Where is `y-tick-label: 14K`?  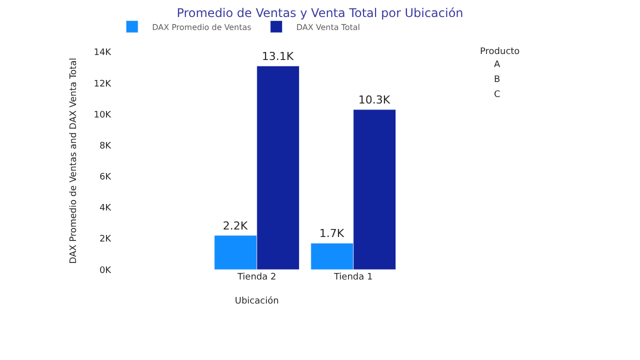 y-tick-label: 14K is located at coordinates (103, 53).